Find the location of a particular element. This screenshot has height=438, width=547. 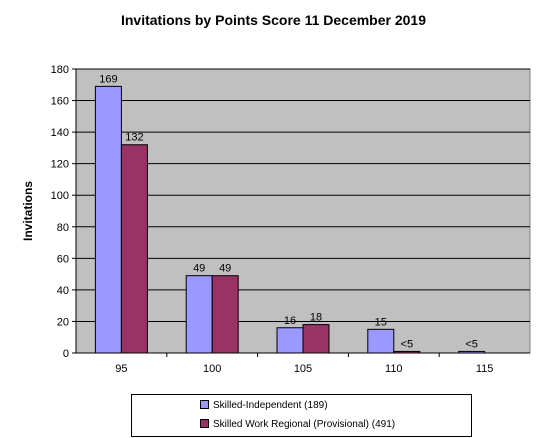

data-label-1-95: 132 is located at coordinates (134, 138).